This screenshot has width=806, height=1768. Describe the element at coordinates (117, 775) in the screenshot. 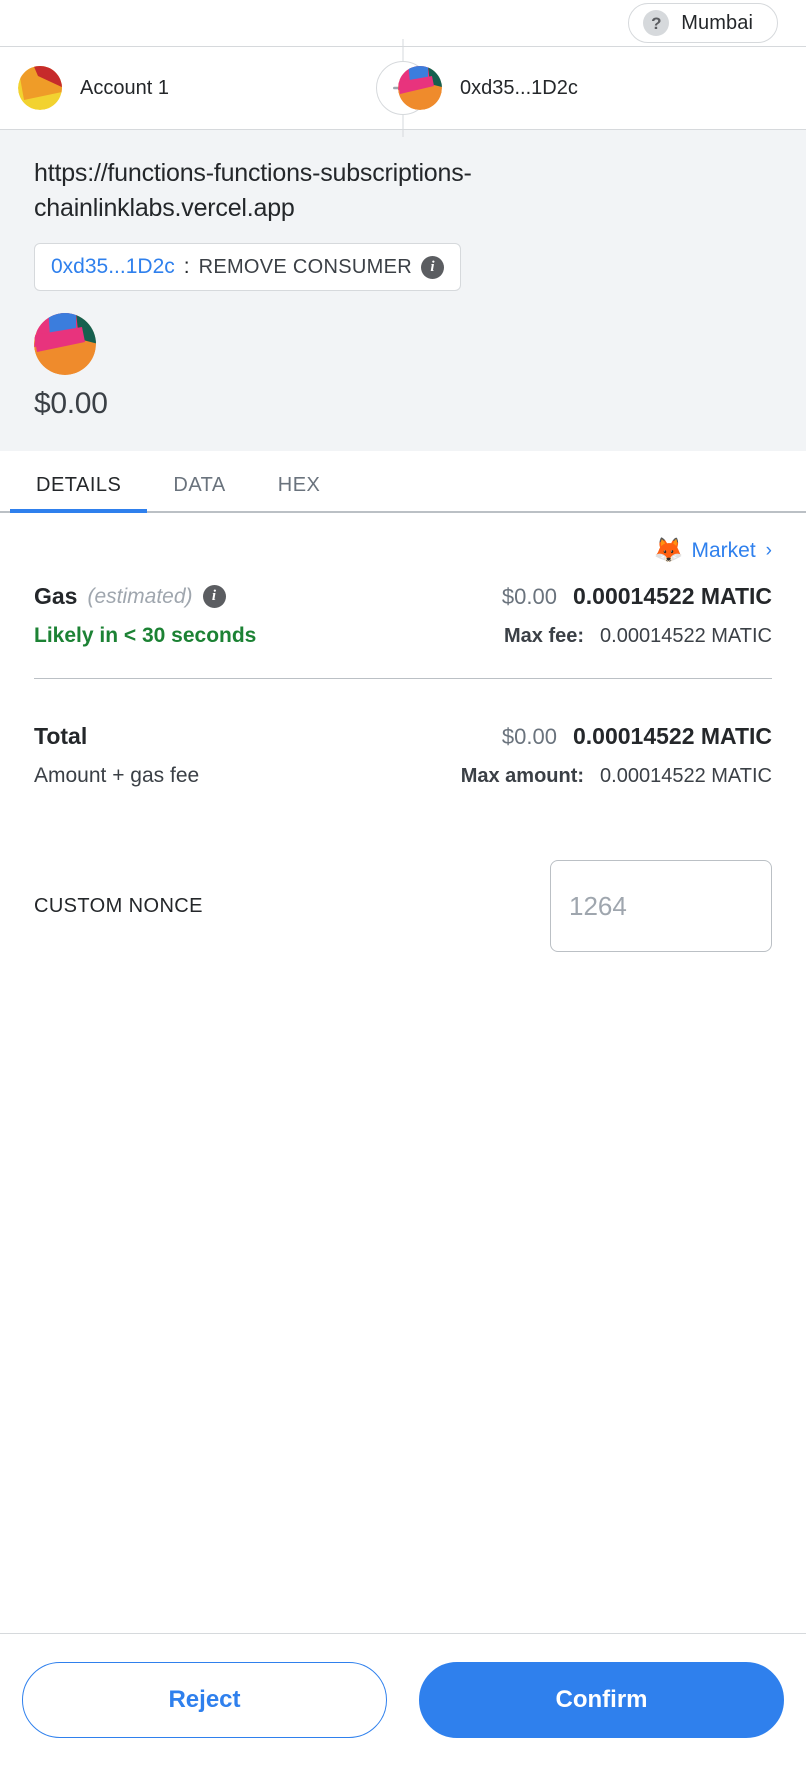

I see `total-sublabel: Amount + gas fee` at that location.